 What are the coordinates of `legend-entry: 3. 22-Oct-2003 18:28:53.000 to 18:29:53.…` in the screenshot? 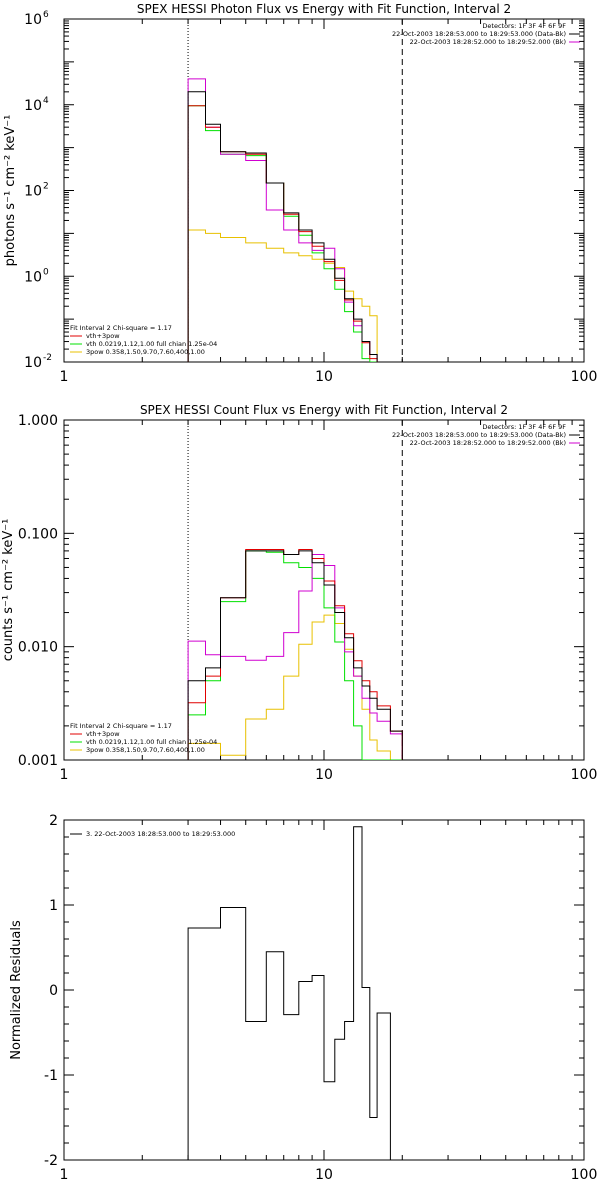 It's located at (160, 834).